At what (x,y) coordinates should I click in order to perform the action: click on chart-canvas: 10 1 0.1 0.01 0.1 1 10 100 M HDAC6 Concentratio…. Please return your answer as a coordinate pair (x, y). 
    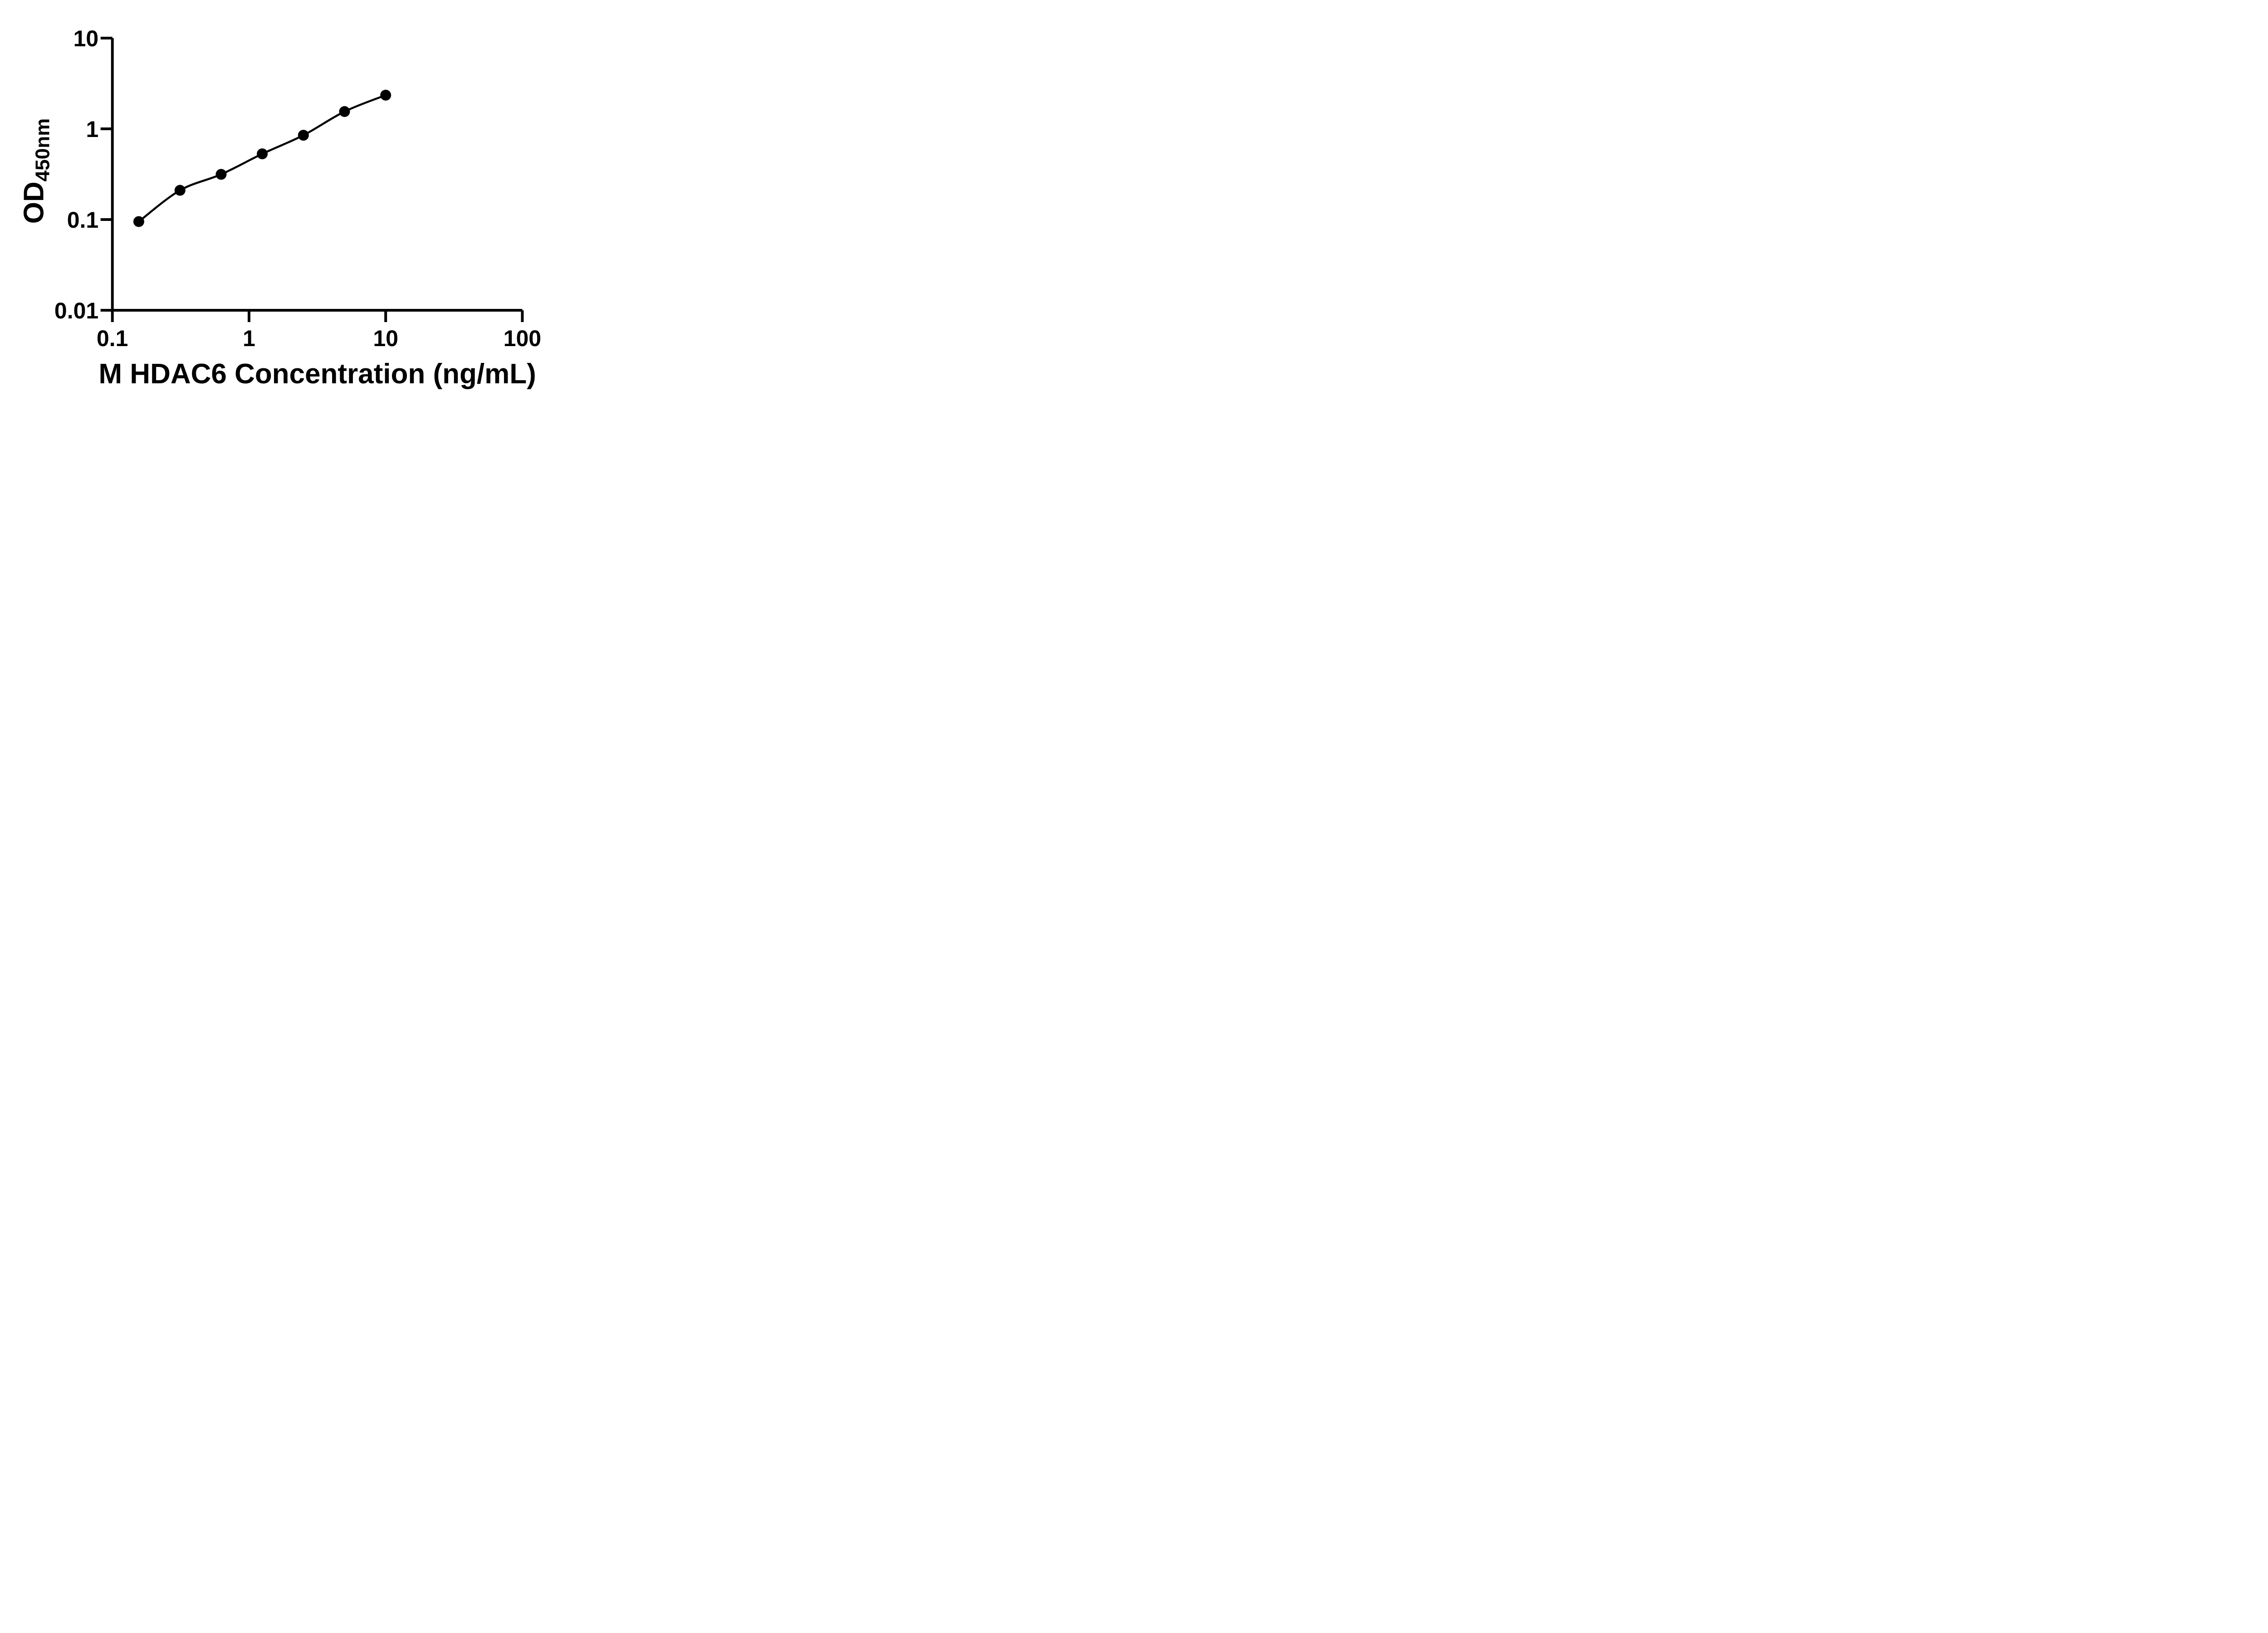
    Looking at the image, I should click on (279, 208).